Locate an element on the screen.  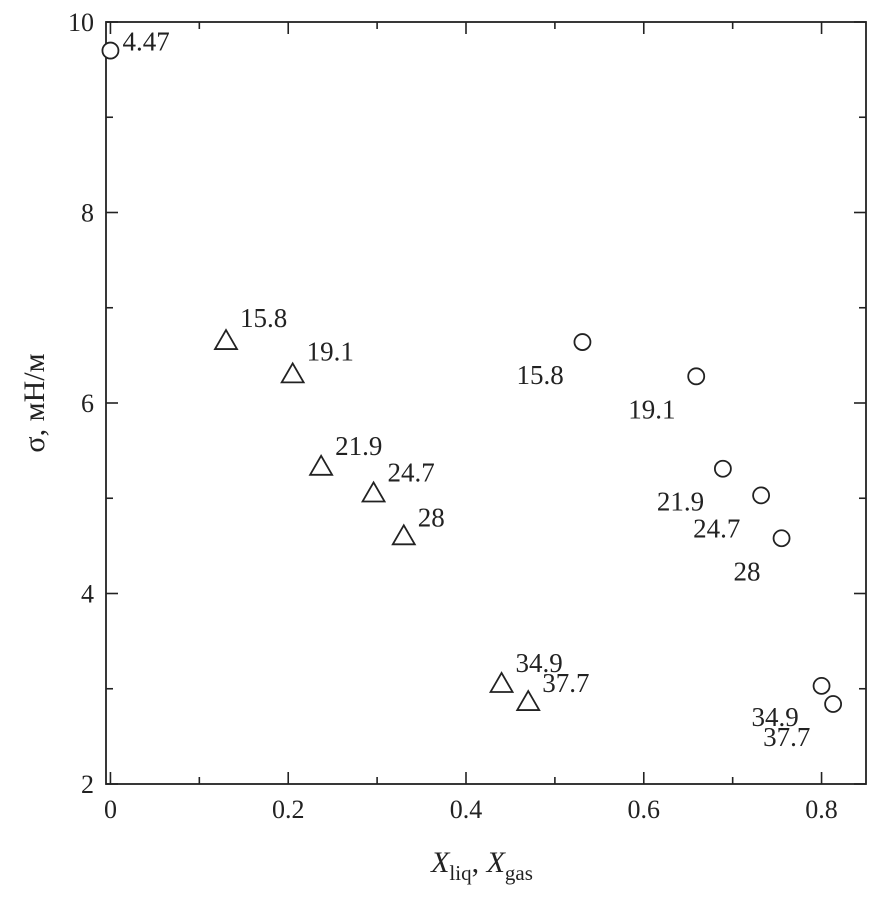
x-axis-title-sep: , is located at coordinates (479, 862).